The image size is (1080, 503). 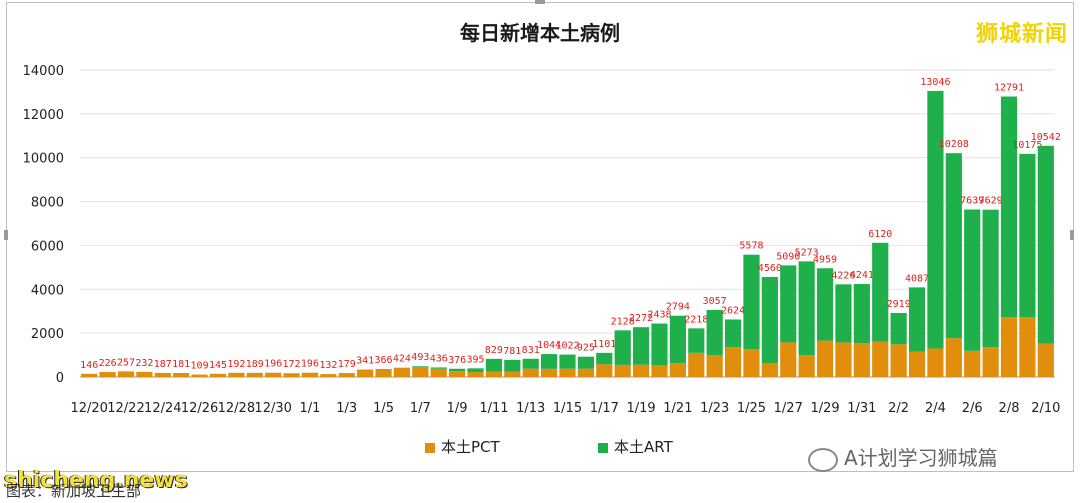 I want to click on data-label-total: 132, so click(x=328, y=365).